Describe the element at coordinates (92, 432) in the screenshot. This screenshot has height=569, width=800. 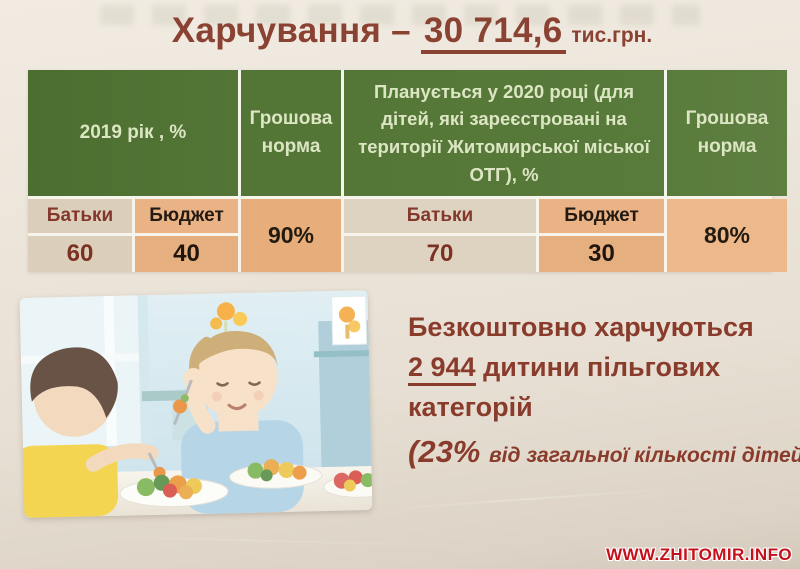
I see `child-left` at that location.